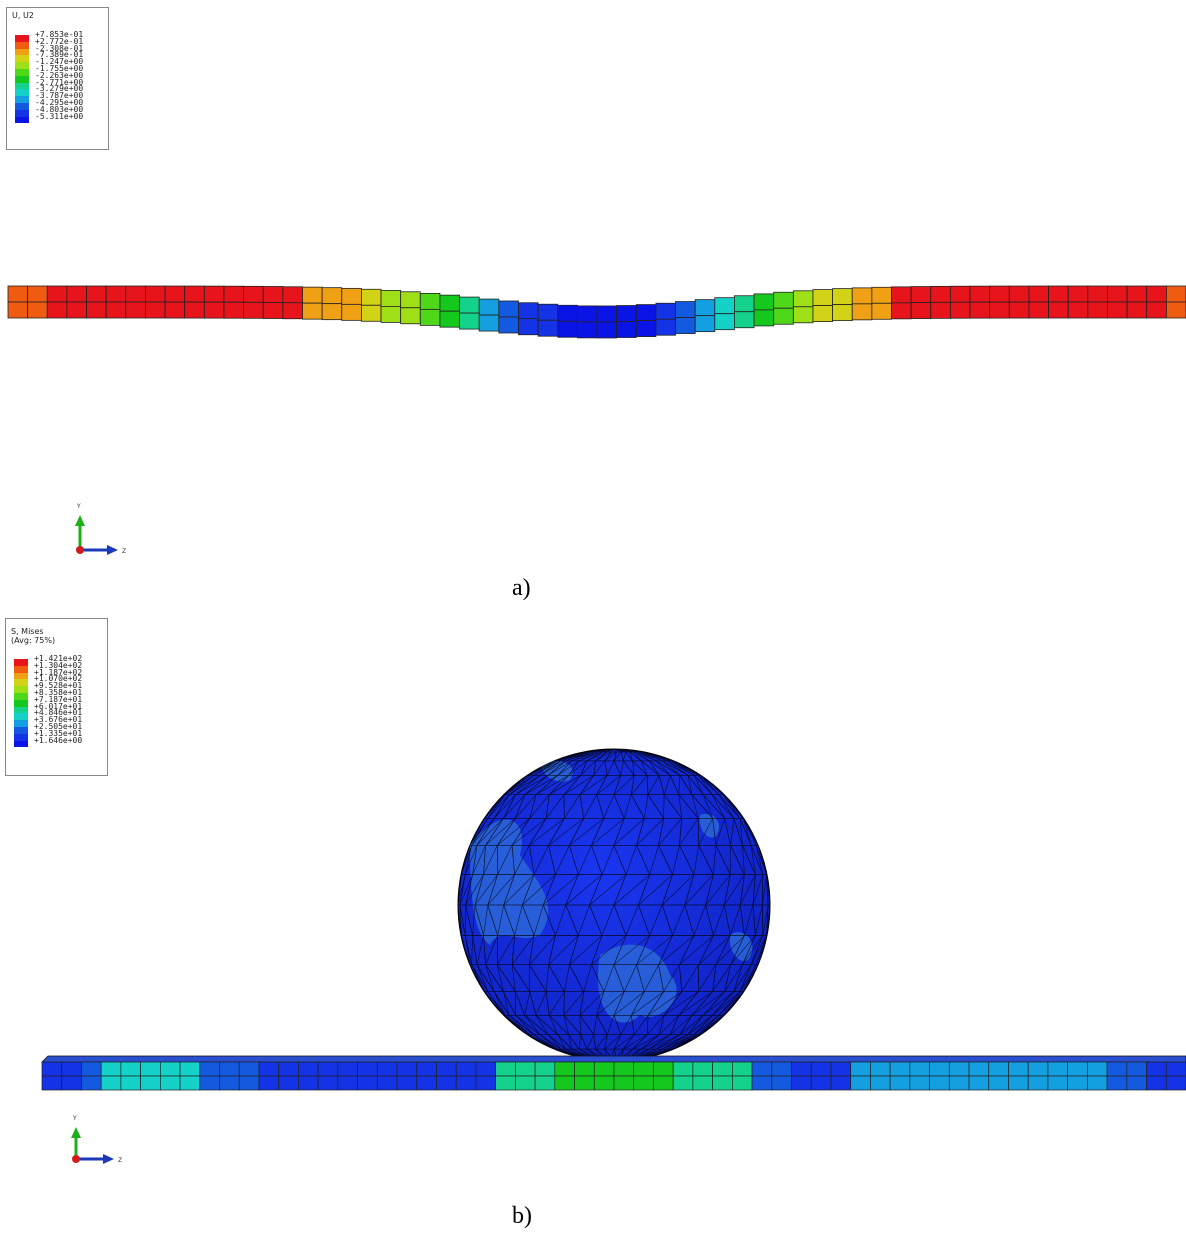 This screenshot has height=1242, width=1186. What do you see at coordinates (58, 665) in the screenshot?
I see `legend-label: +1.304e+02` at bounding box center [58, 665].